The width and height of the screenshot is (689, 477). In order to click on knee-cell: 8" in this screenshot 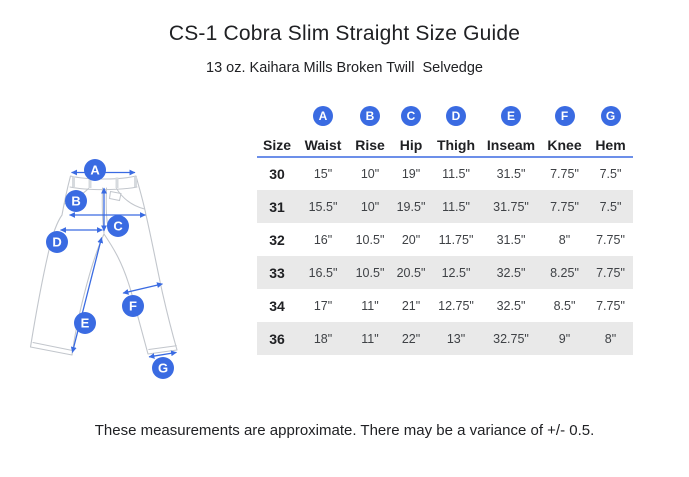, I will do `click(564, 239)`.